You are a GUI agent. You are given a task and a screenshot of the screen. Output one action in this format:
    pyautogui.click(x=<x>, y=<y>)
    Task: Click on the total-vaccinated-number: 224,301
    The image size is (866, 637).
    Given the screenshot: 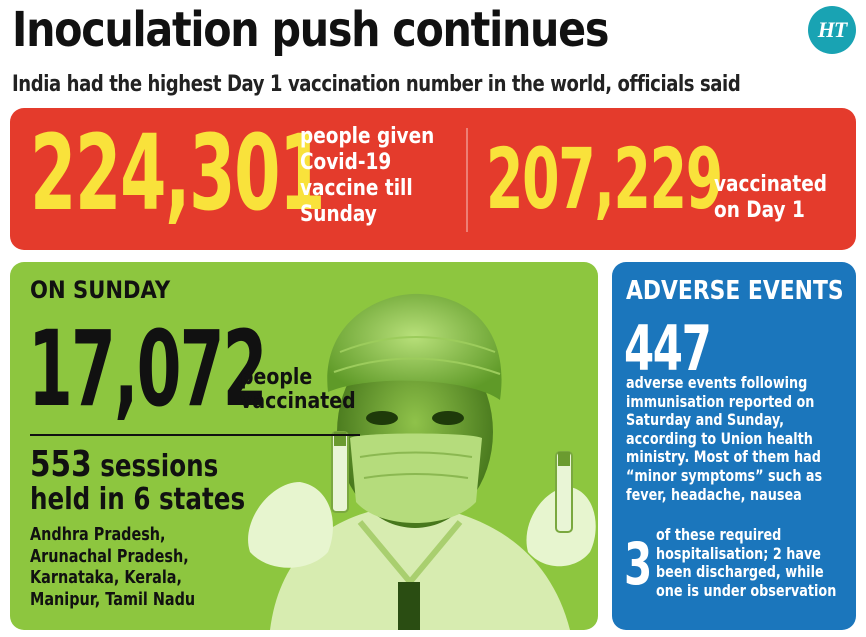 What is the action you would take?
    pyautogui.click(x=177, y=173)
    